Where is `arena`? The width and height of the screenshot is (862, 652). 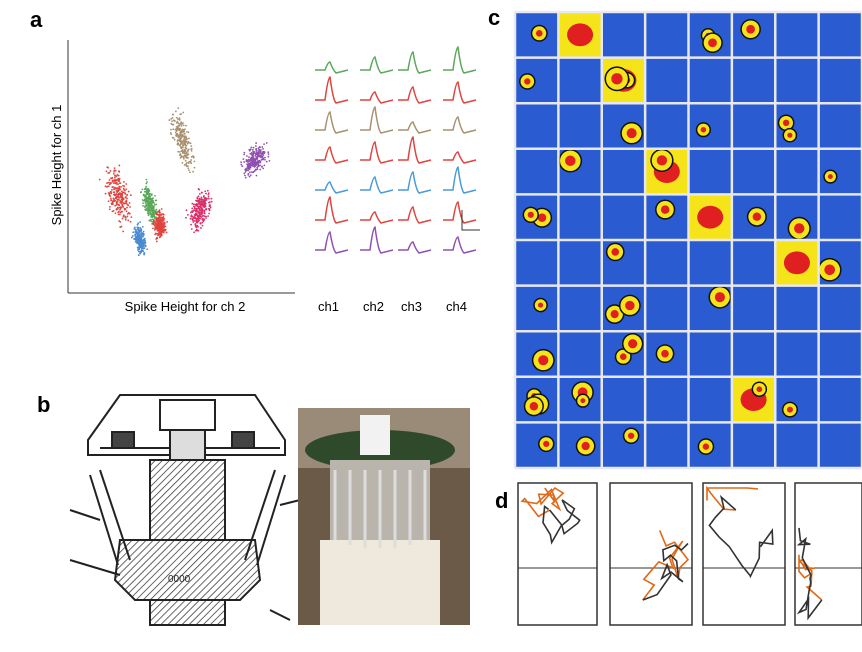 arena is located at coordinates (651, 554).